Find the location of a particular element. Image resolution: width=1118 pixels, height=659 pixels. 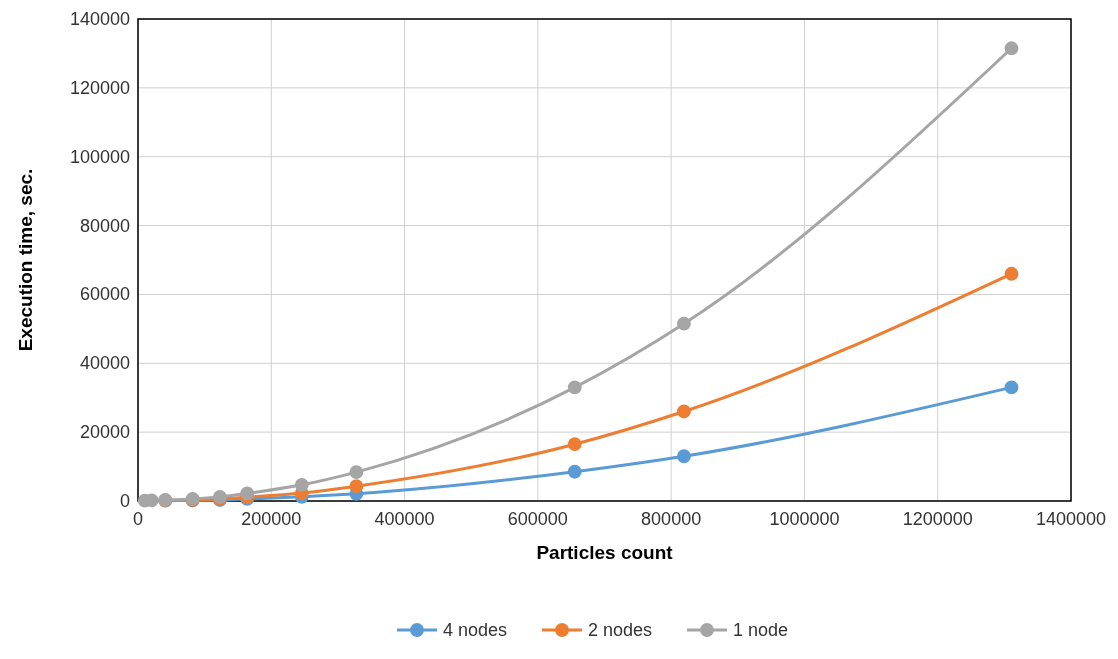

y-tick-label: 60000 is located at coordinates (104, 294).